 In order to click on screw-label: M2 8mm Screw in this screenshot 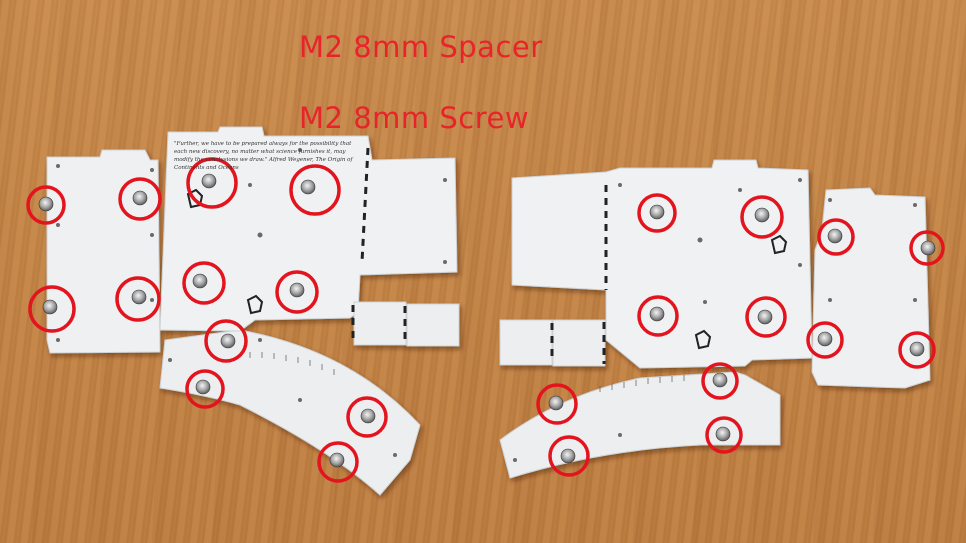, I will do `click(414, 118)`.